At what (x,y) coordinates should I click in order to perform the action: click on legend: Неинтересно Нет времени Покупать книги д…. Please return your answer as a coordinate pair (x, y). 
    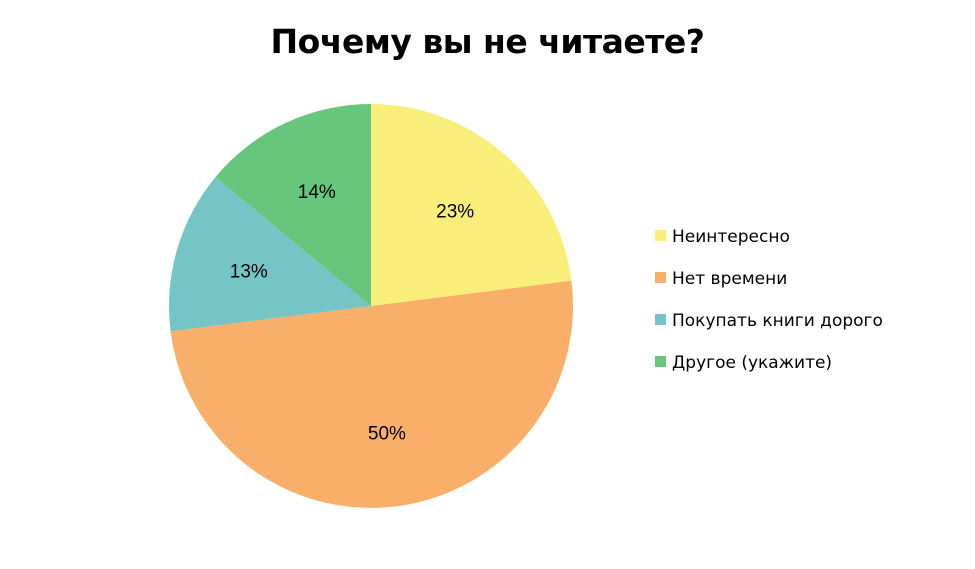
    Looking at the image, I should click on (769, 310).